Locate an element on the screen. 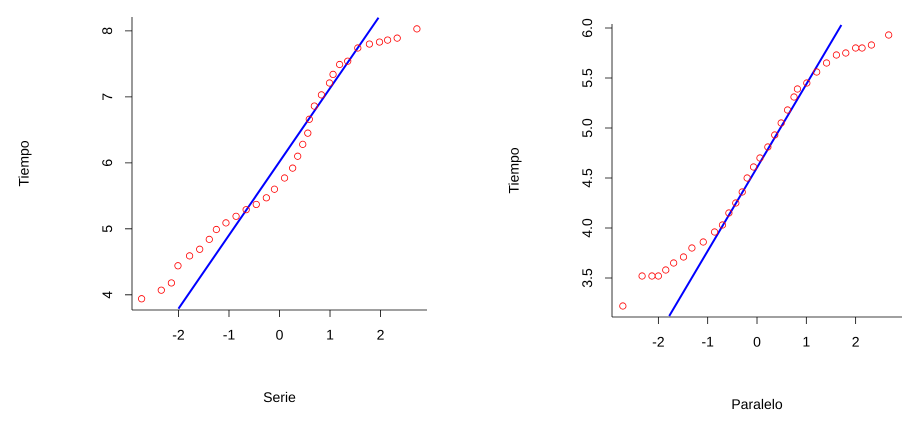 Image resolution: width=908 pixels, height=421 pixels. y-tick-label: 5.0 is located at coordinates (587, 128).